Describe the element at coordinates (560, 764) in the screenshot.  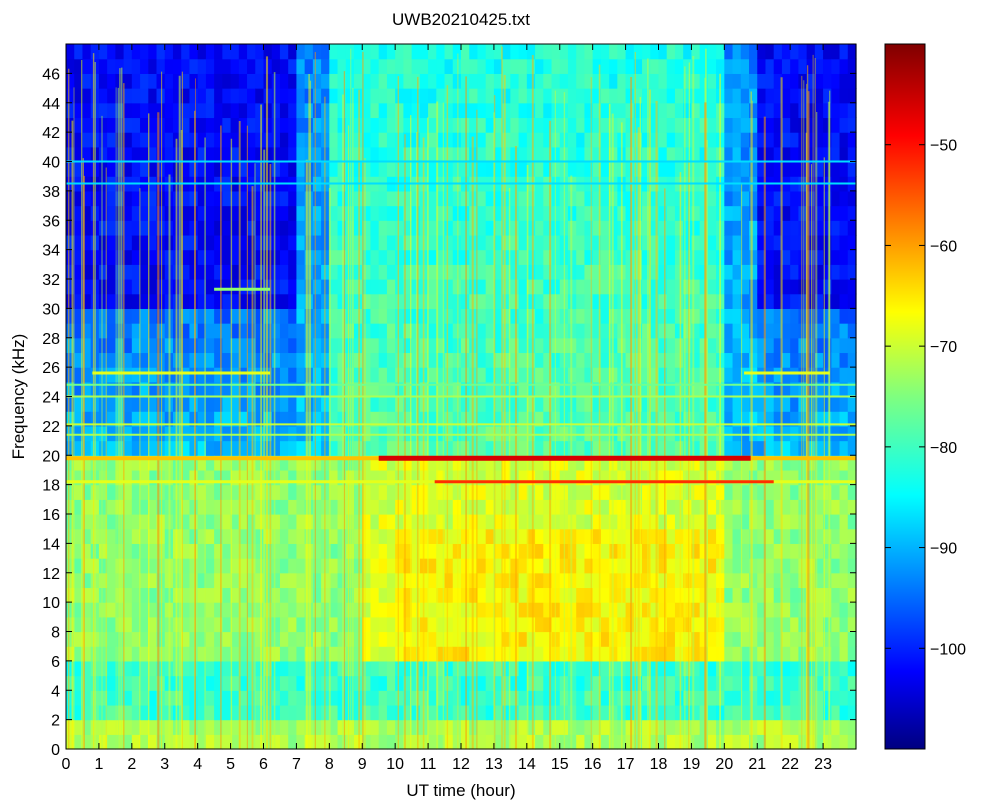
I see `x-tick-label: 15` at that location.